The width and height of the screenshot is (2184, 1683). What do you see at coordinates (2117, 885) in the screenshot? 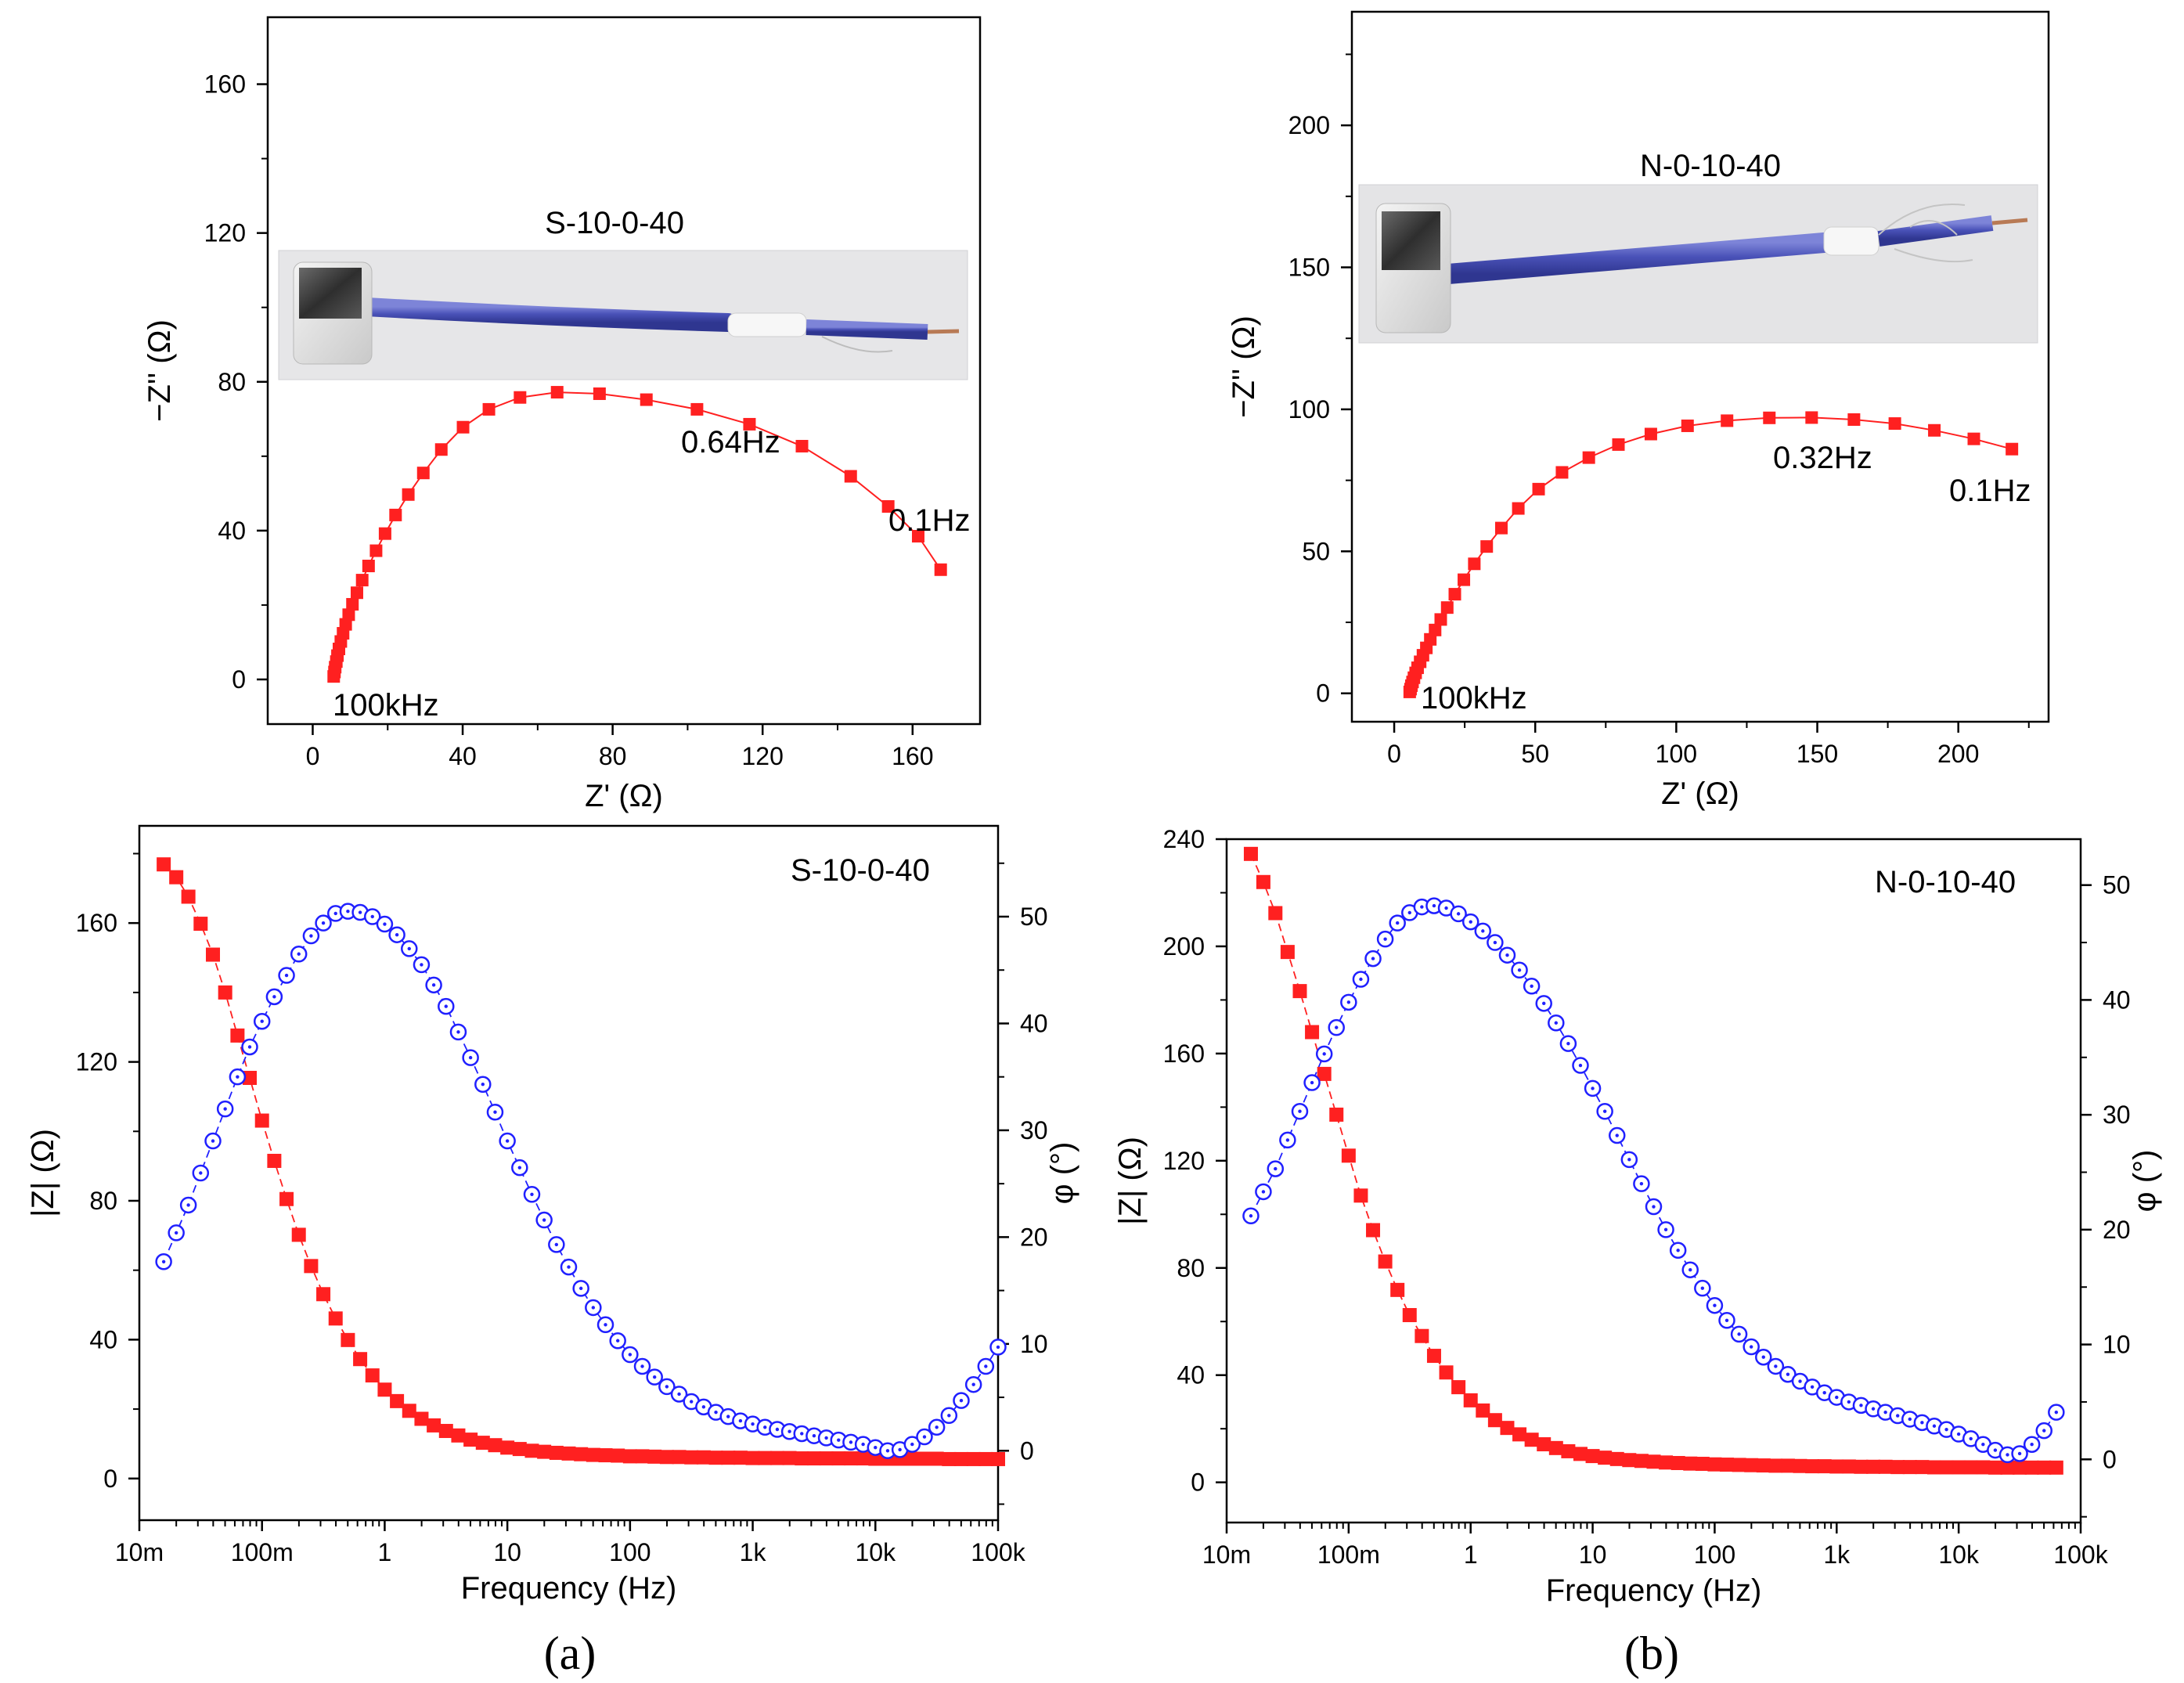
I see `y2-tick-label: 50` at bounding box center [2117, 885].